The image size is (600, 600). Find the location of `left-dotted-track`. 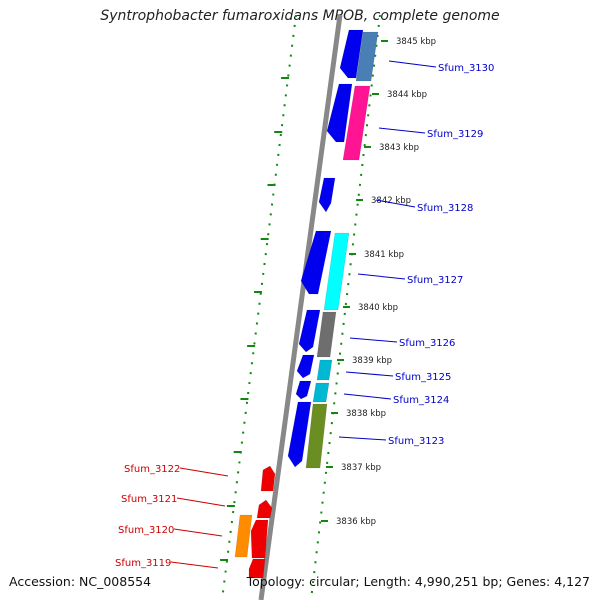

left-dotted-track is located at coordinates (259, 307).